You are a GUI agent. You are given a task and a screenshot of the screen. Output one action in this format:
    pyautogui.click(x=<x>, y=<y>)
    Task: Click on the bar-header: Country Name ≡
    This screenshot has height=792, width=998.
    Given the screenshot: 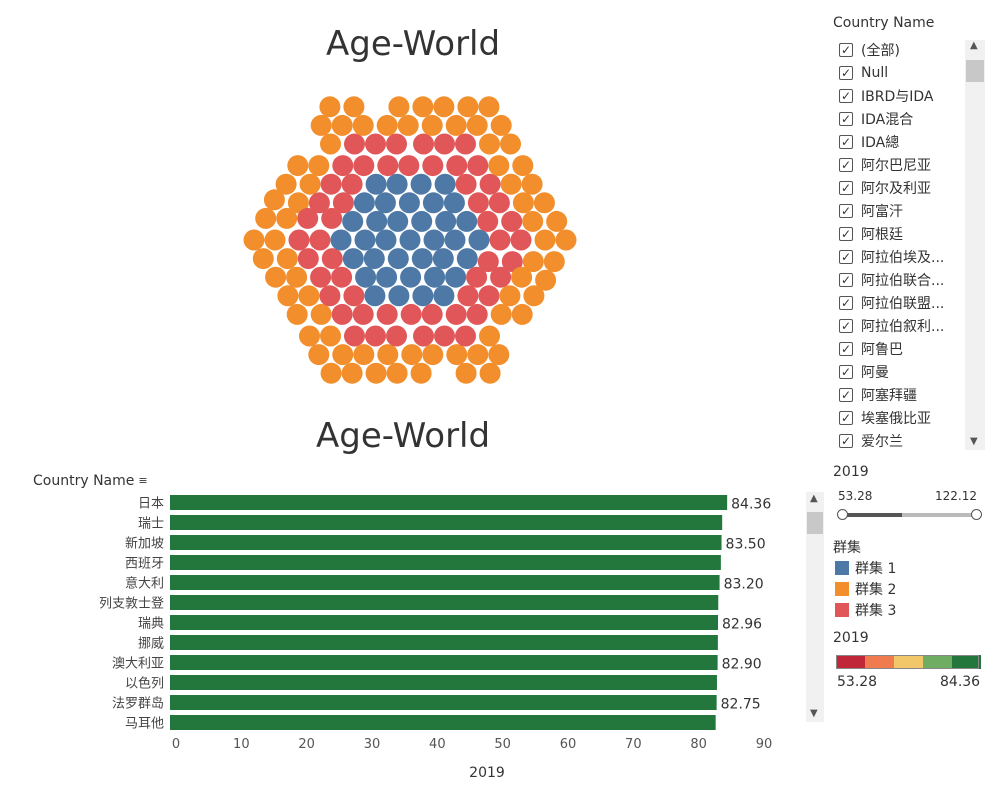 What is the action you would take?
    pyautogui.click(x=90, y=481)
    